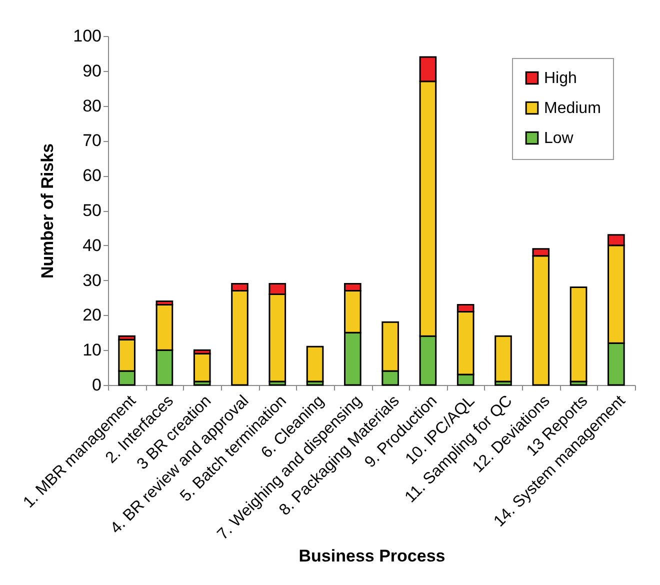  What do you see at coordinates (92, 106) in the screenshot?
I see `y-tick-label: 80` at bounding box center [92, 106].